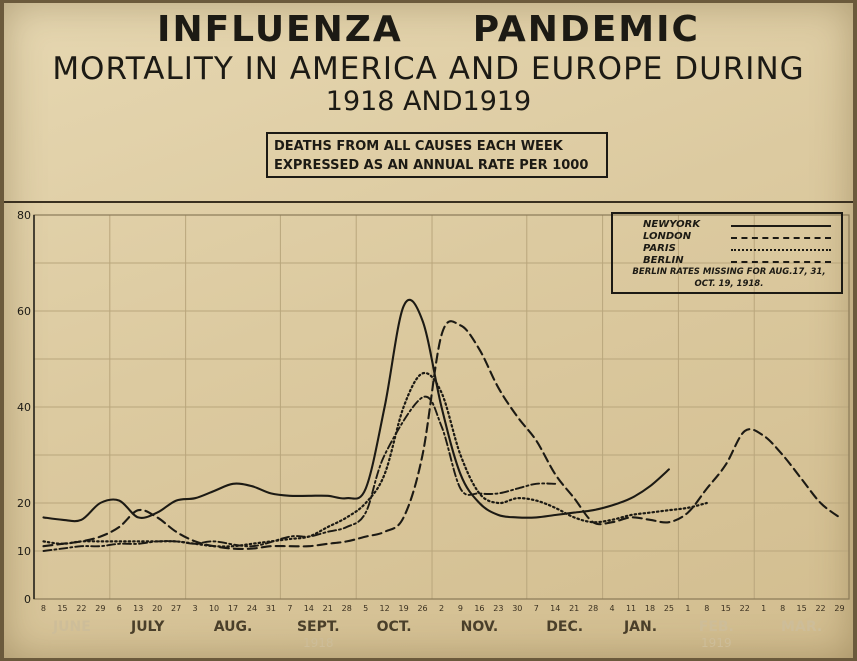  Describe the element at coordinates (318, 643) in the screenshot. I see `x-year-label: 1918` at that location.